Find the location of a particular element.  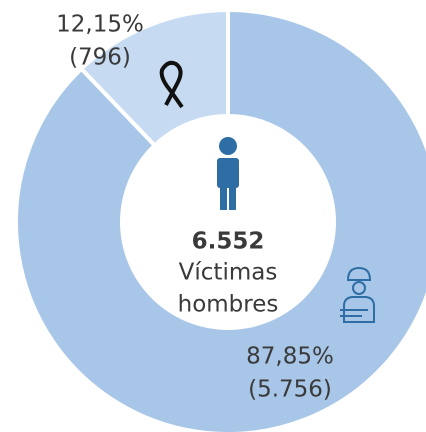

count-label: (5.756) is located at coordinates (290, 390).